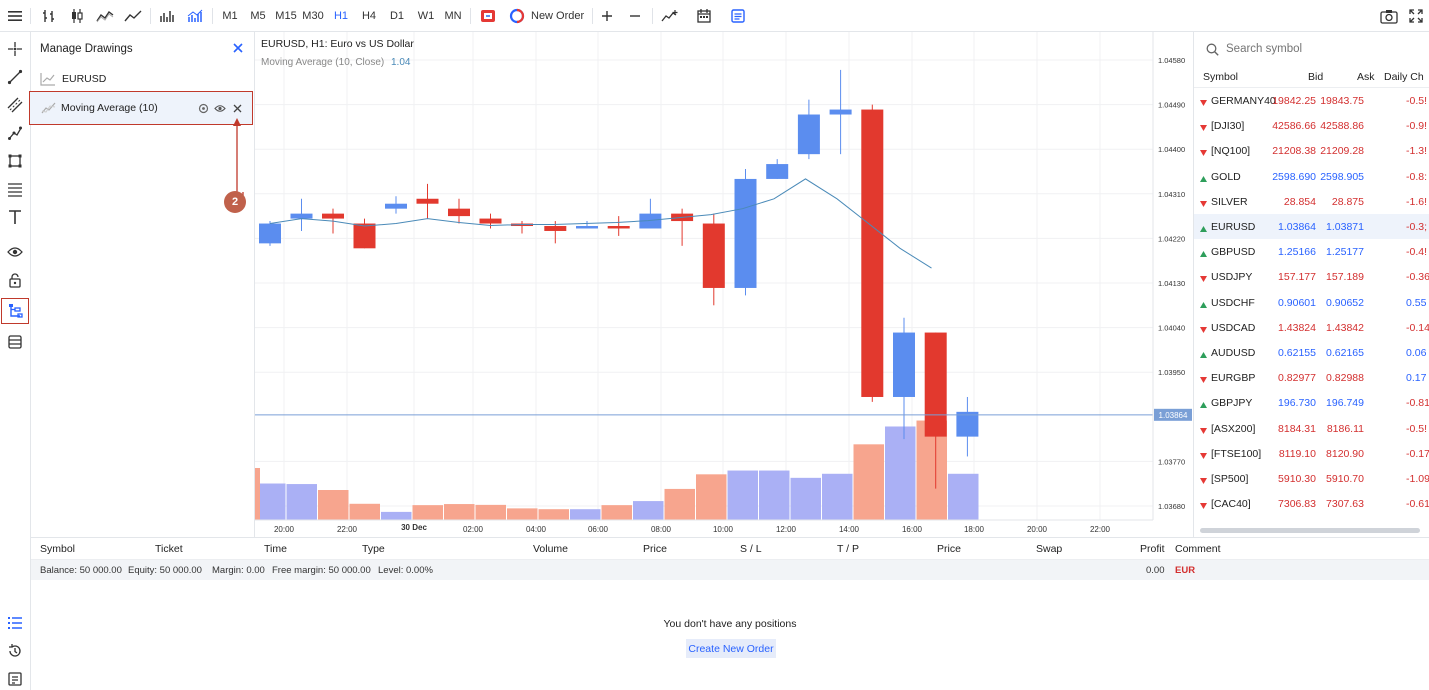  Describe the element at coordinates (1152, 549) in the screenshot. I see `col-profit: Profit` at that location.